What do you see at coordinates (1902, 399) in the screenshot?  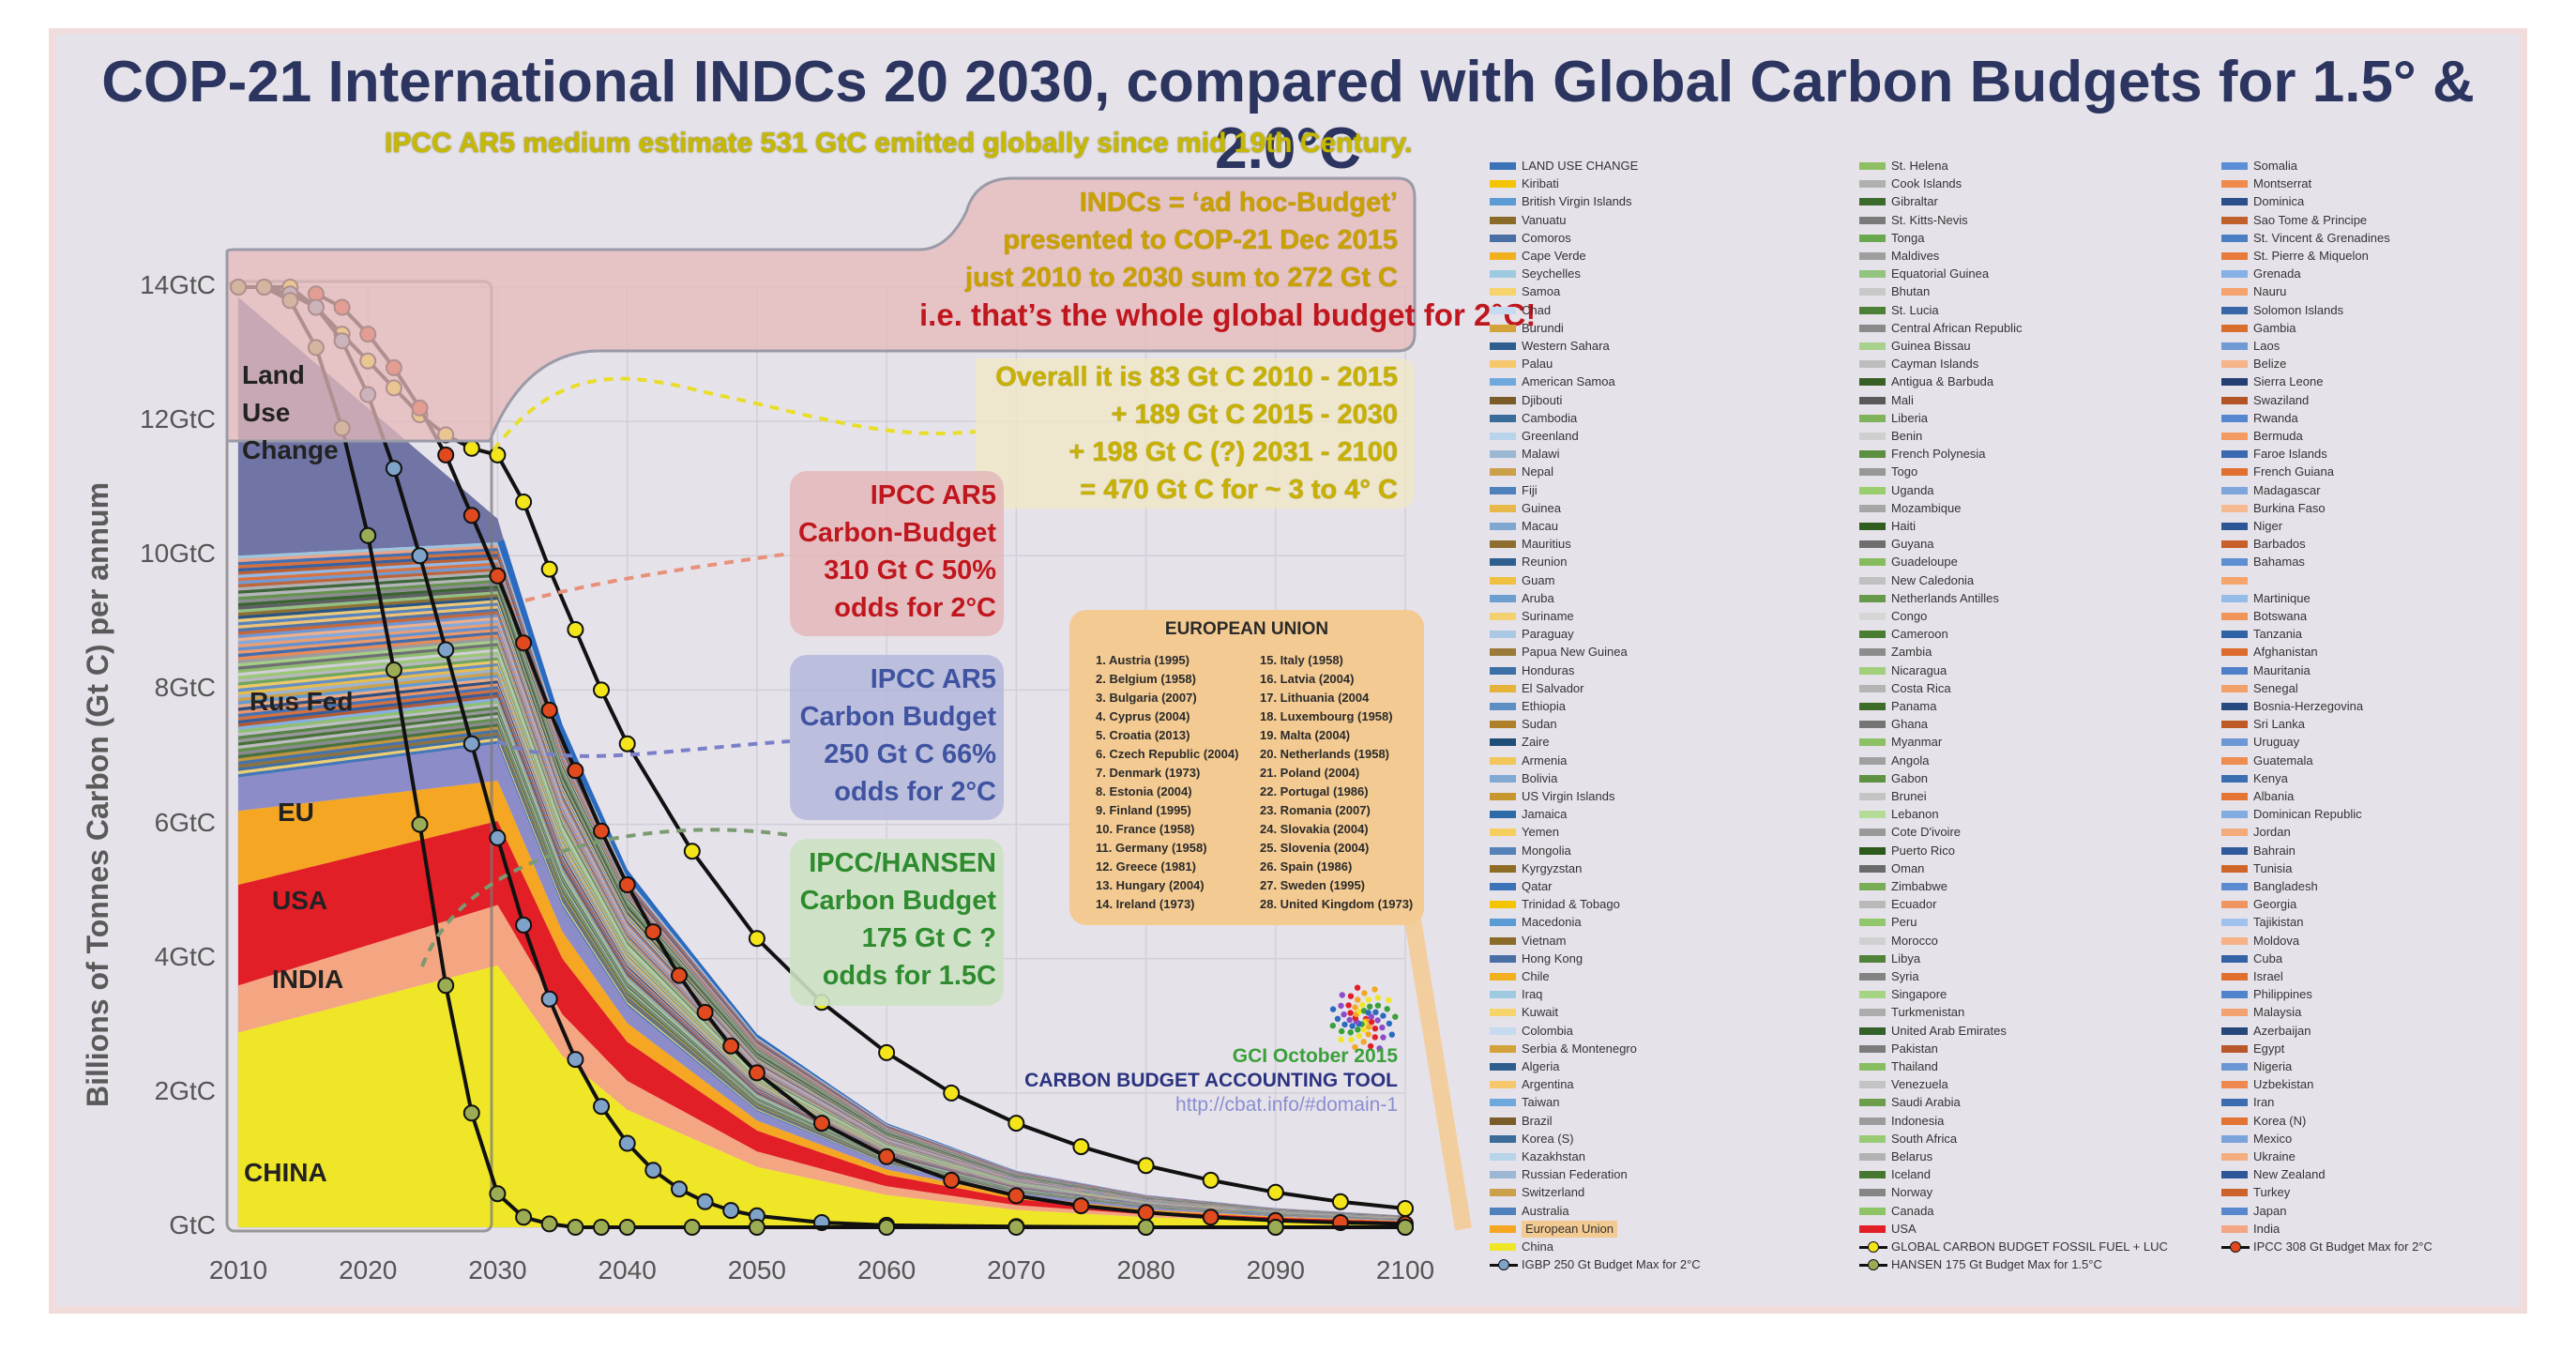 I see `legend-label: Mali` at bounding box center [1902, 399].